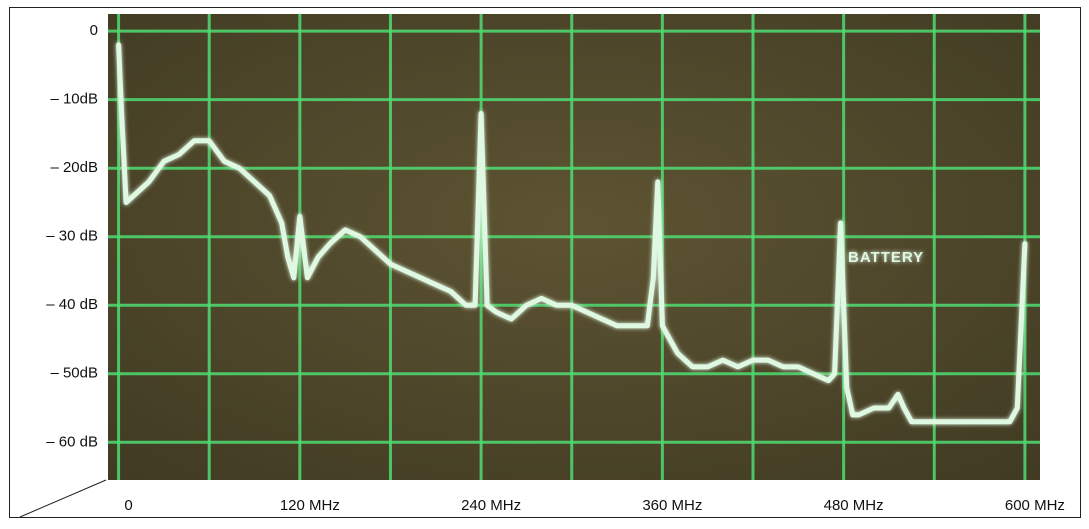 Image resolution: width=1089 pixels, height=529 pixels. I want to click on x-tick-label: 480 MHz, so click(854, 505).